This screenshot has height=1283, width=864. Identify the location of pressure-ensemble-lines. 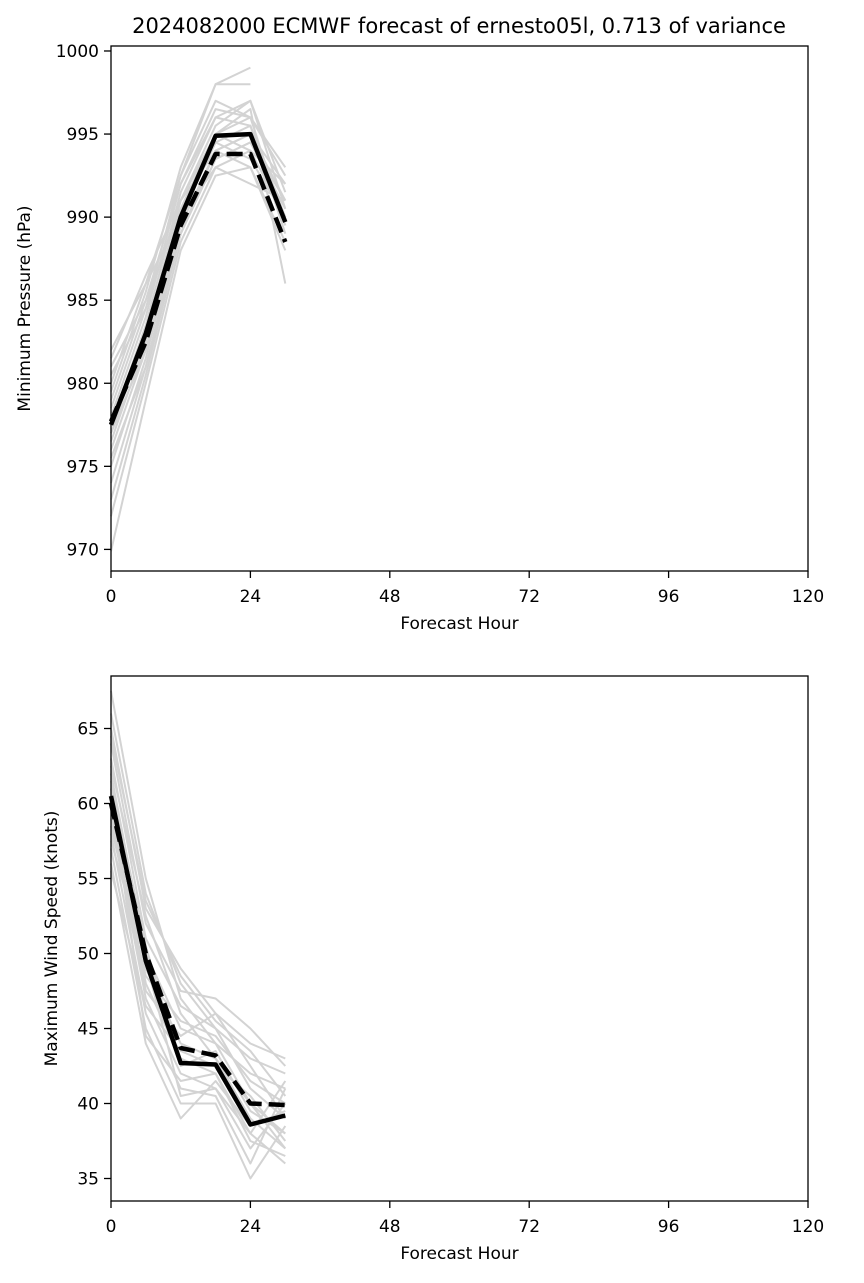
(198, 309).